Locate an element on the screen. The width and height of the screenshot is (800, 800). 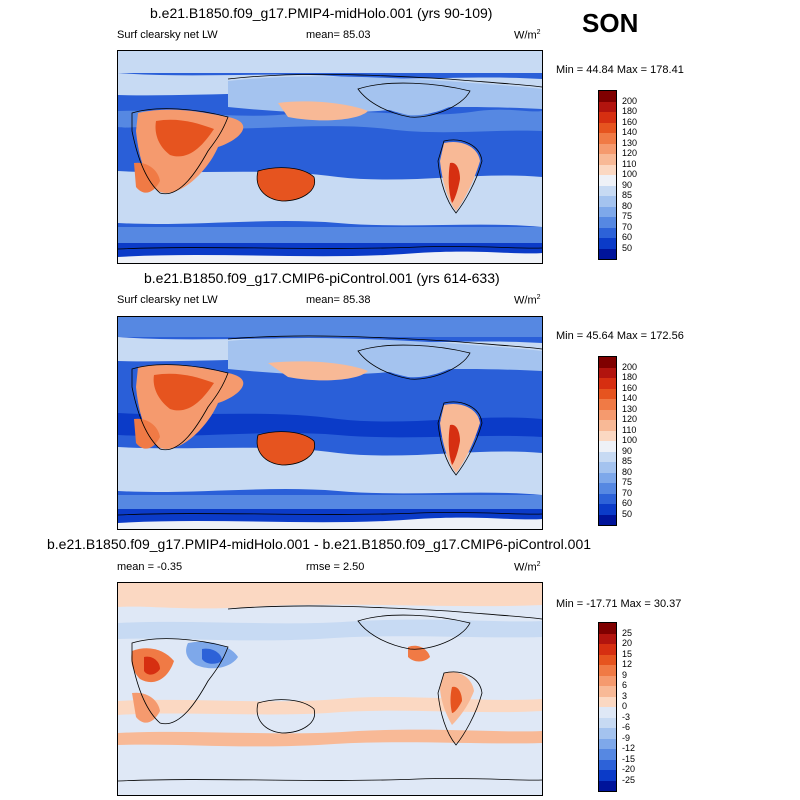
colorbar-tick-label: -15 is located at coordinates (629, 758).